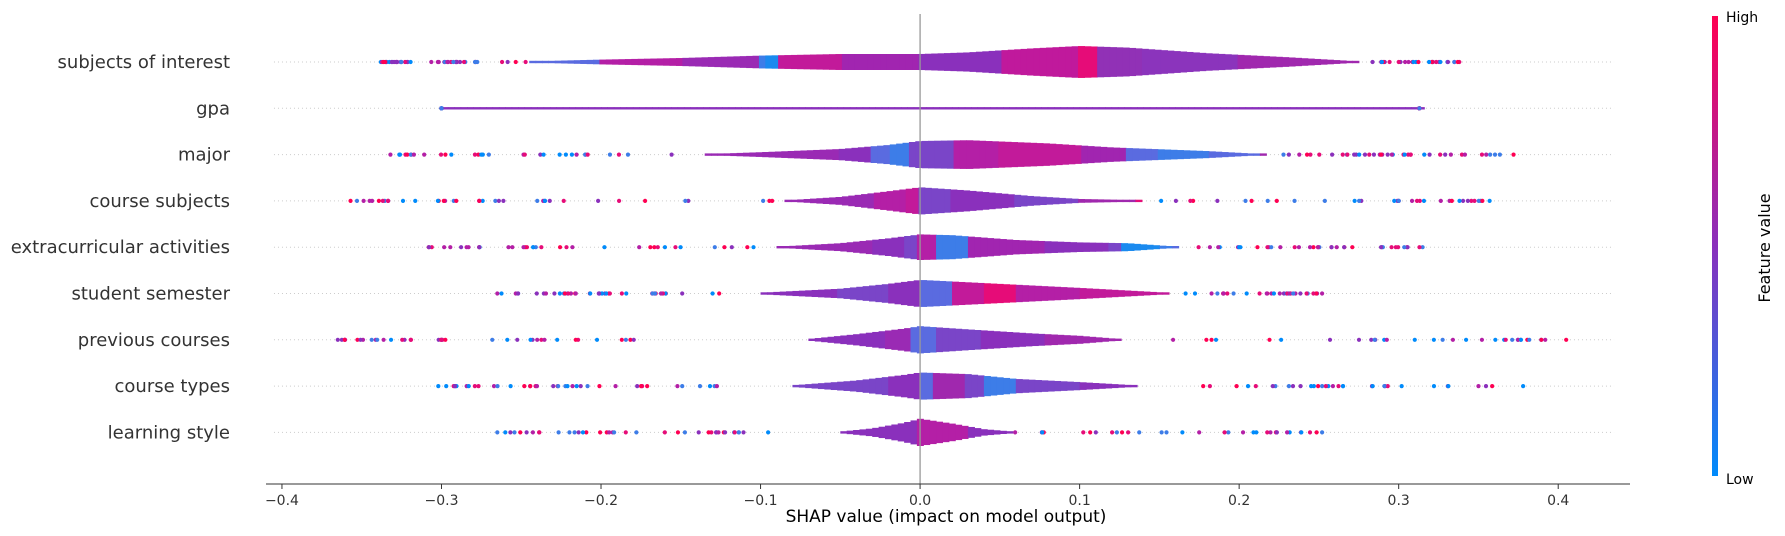  Describe the element at coordinates (920, 501) in the screenshot. I see `x-tick-label: 0.0` at that location.